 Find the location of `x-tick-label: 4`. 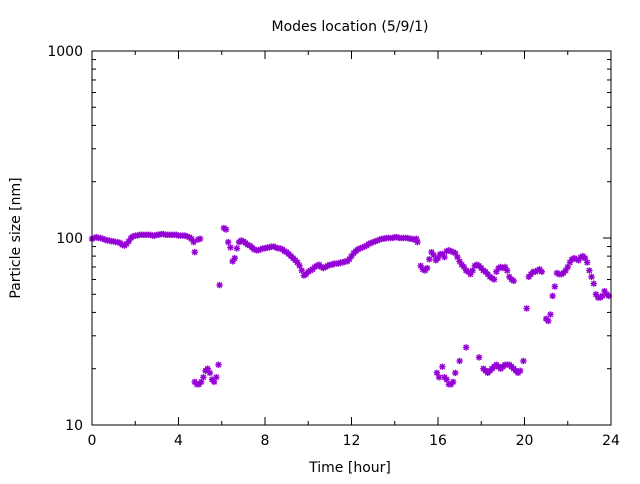

x-tick-label: 4 is located at coordinates (178, 441).